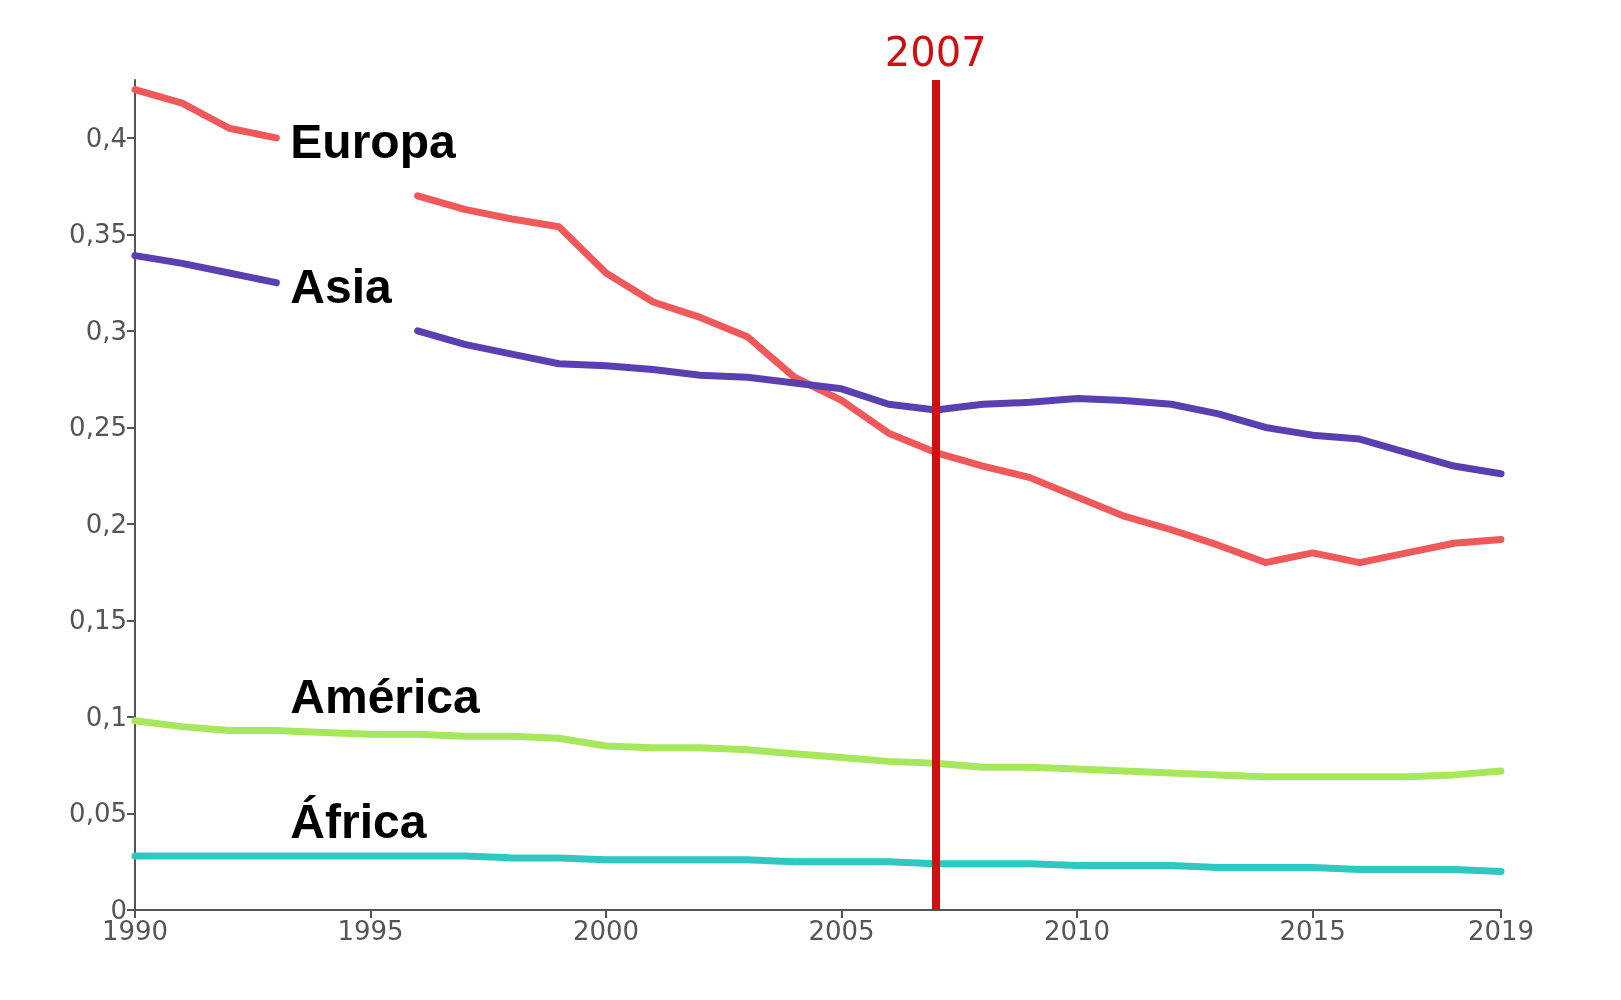 The width and height of the screenshot is (1621, 1000). Describe the element at coordinates (106, 716) in the screenshot. I see `y-tick-label: 0,1` at that location.